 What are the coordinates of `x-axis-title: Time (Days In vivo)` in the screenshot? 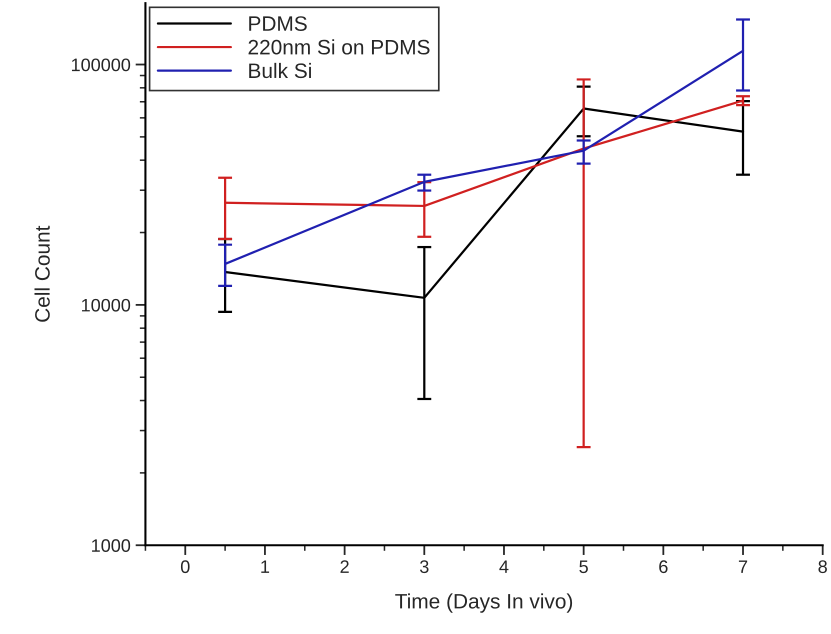 It's located at (483, 603).